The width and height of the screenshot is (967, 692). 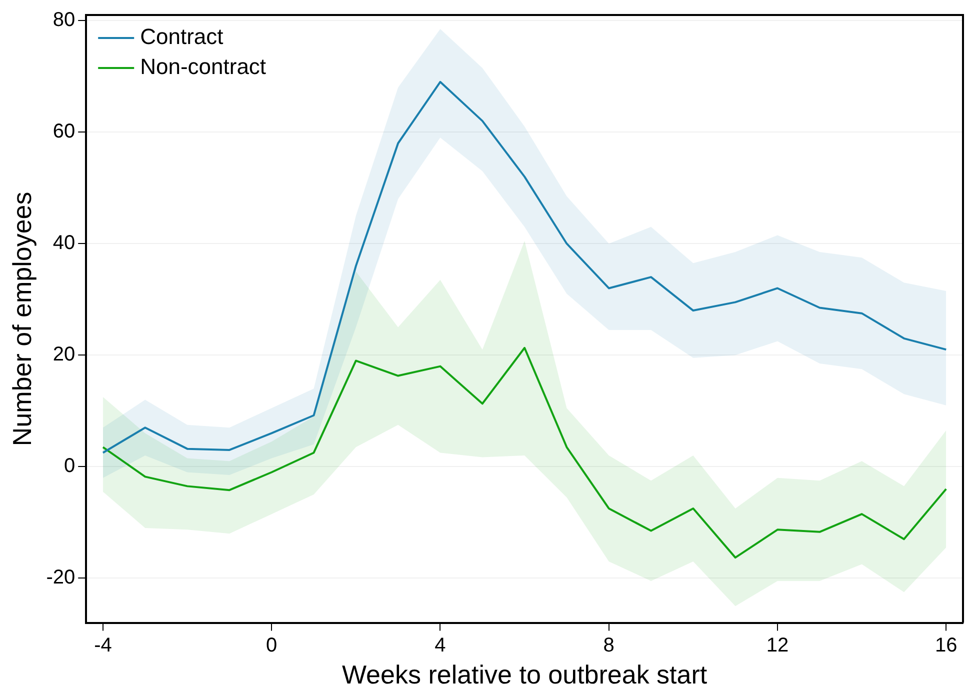 I want to click on y-tick-label: 80, so click(x=64, y=20).